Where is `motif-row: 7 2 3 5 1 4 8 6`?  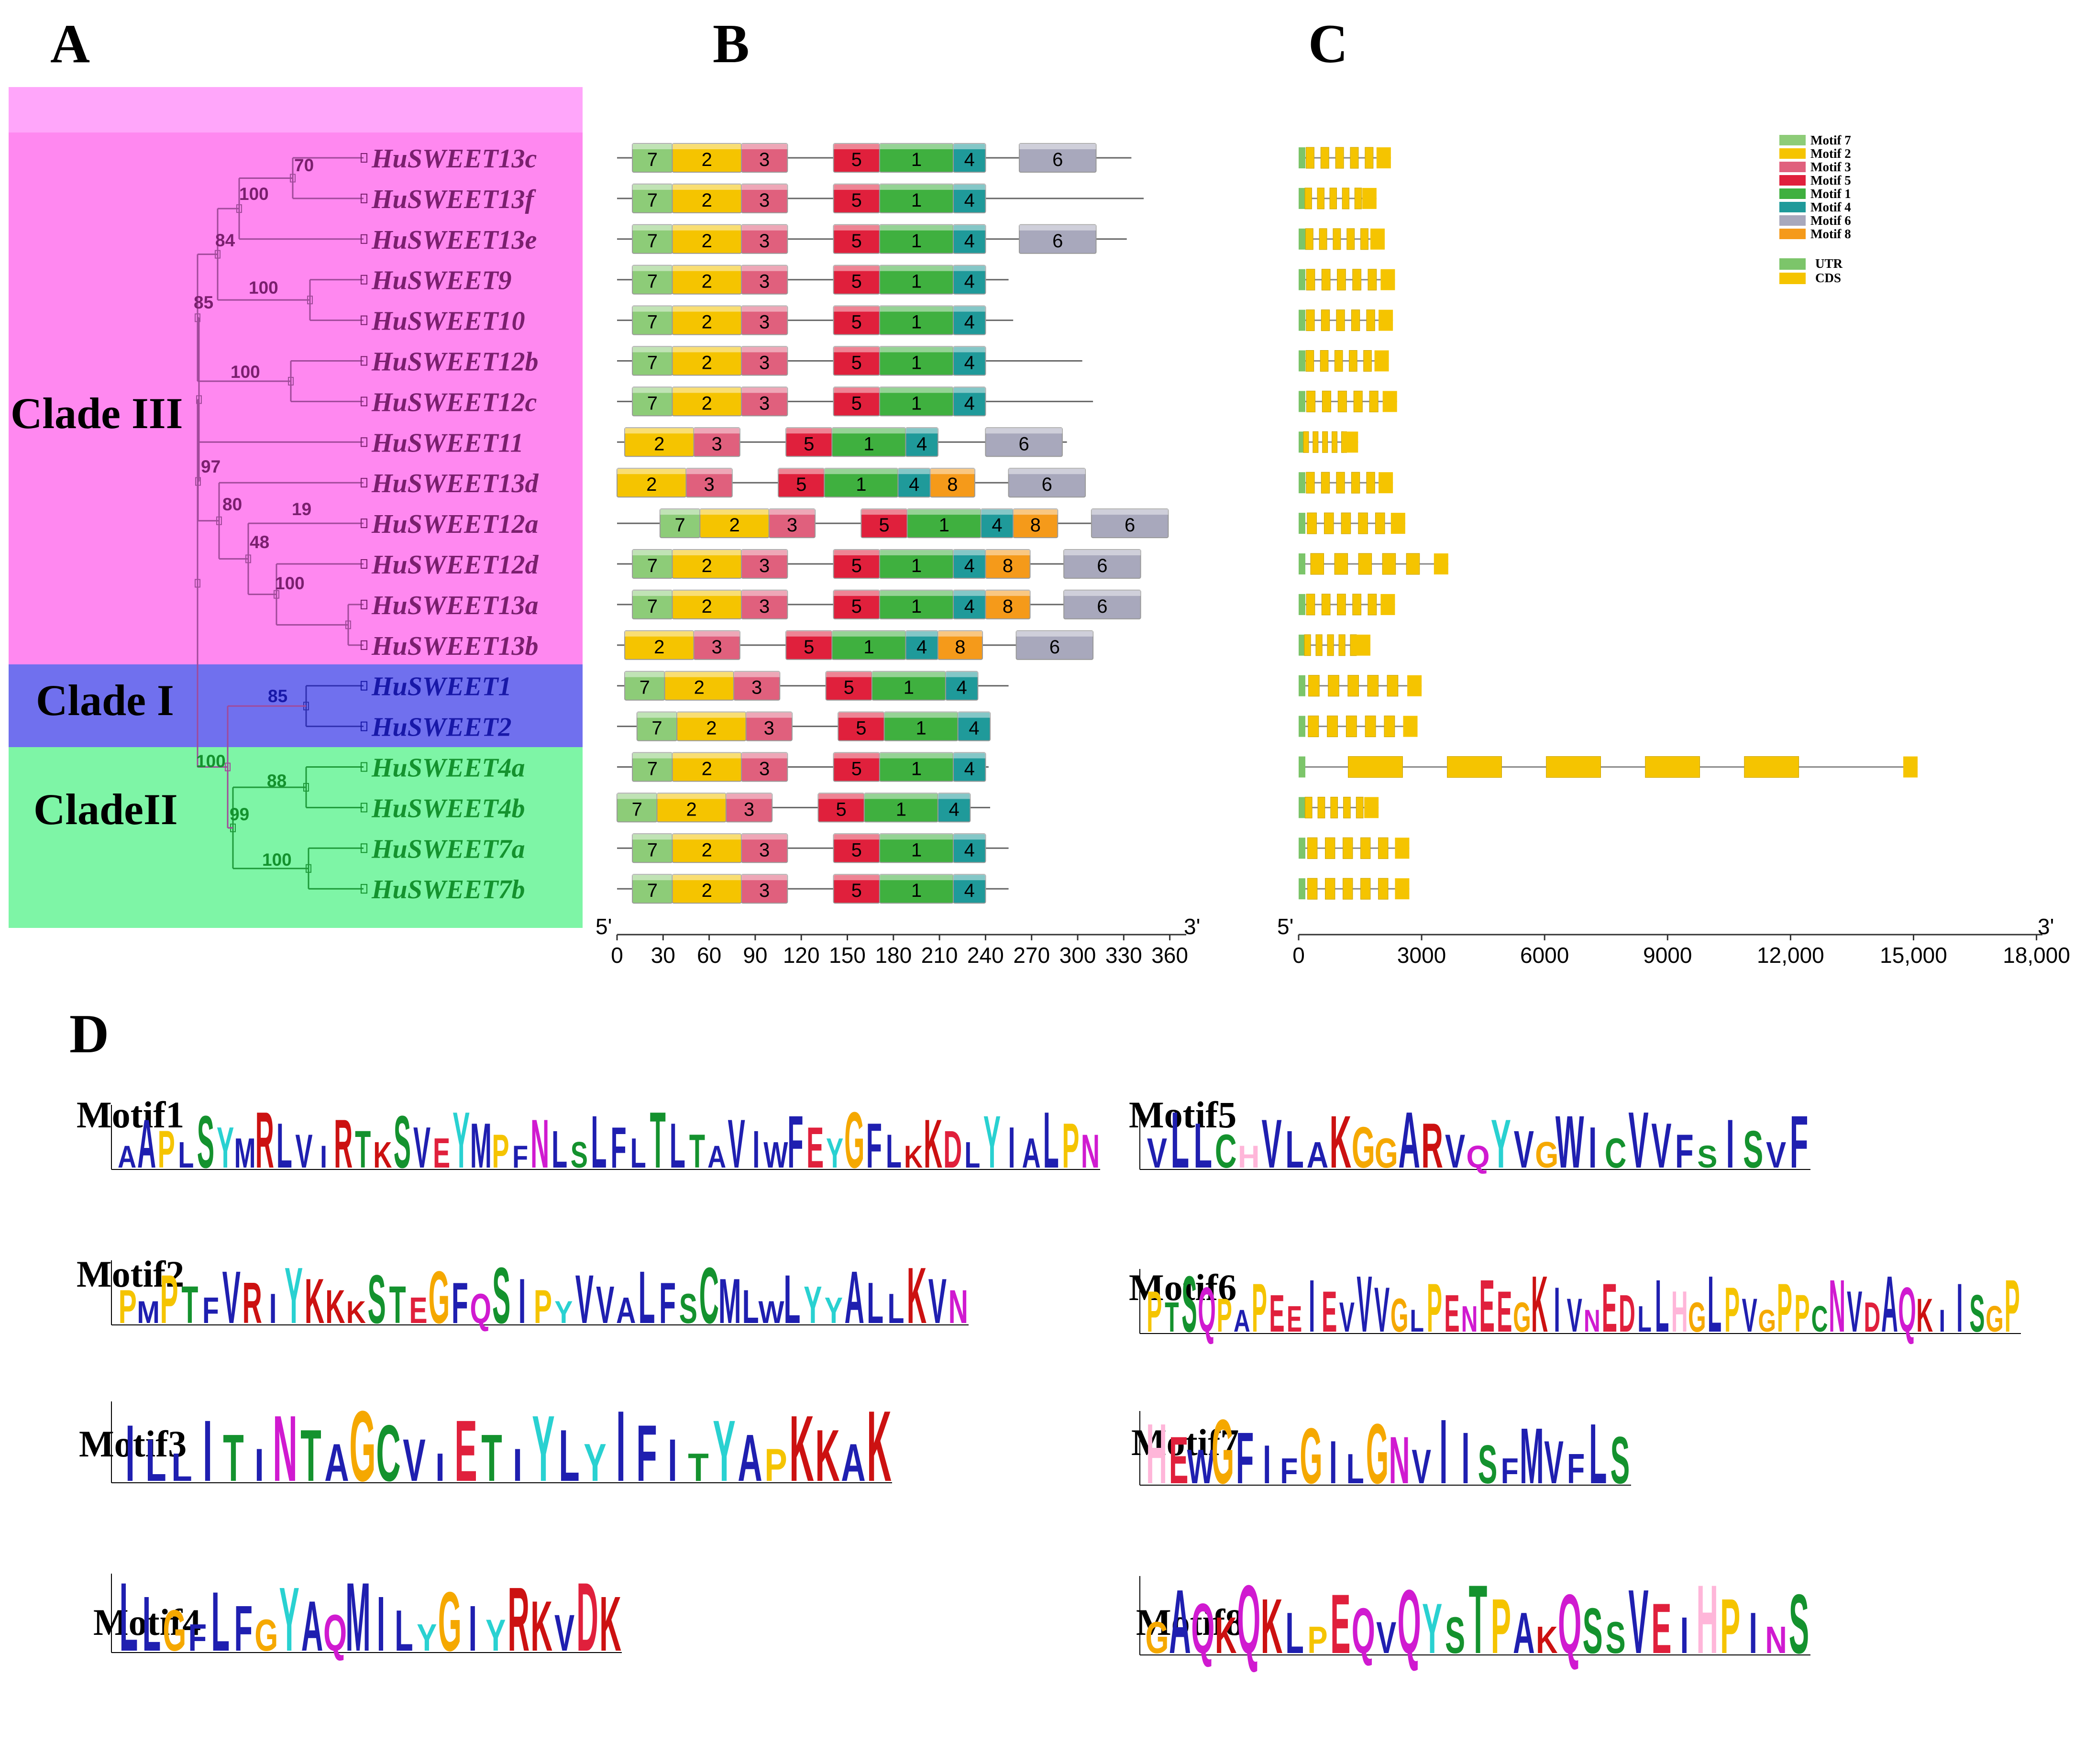
motif-row: 7 2 3 5 1 4 8 6 is located at coordinates (879, 564).